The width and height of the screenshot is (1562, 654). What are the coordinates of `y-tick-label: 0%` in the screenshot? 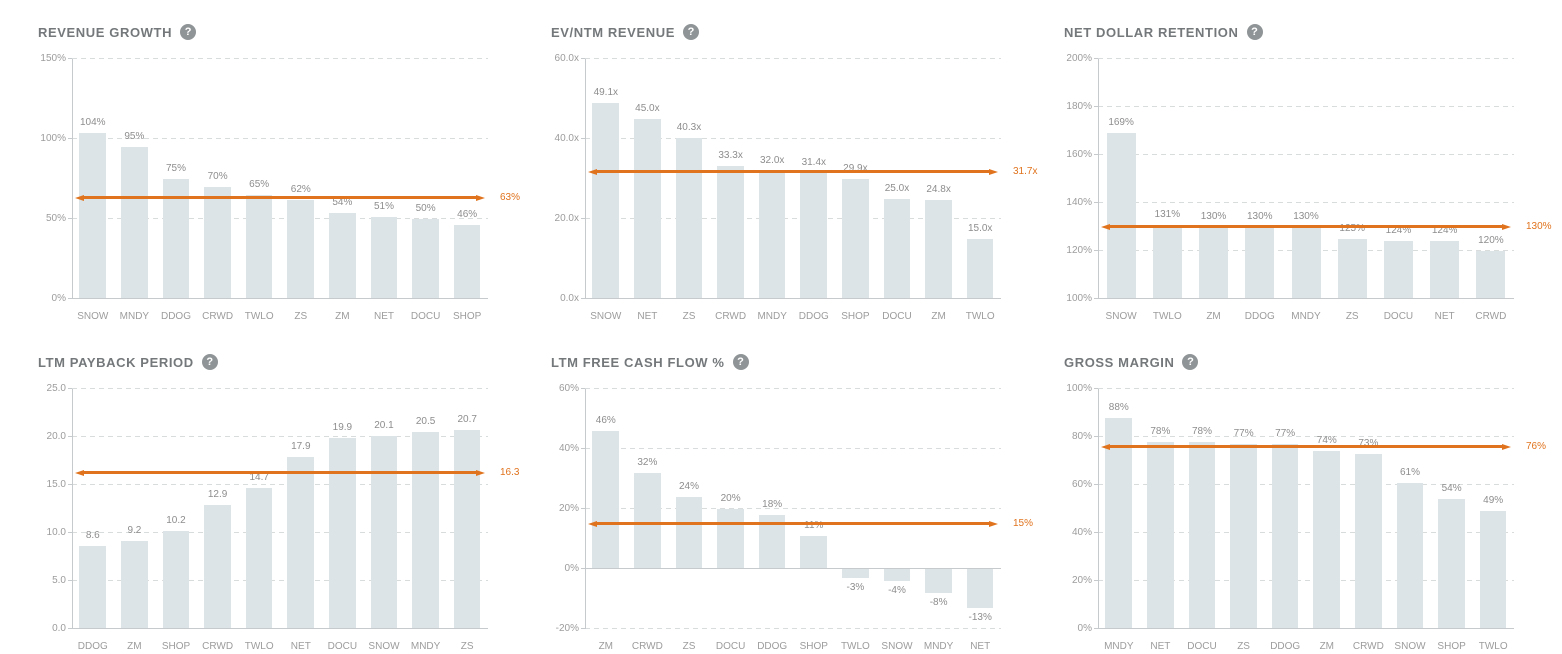 It's located at (571, 568).